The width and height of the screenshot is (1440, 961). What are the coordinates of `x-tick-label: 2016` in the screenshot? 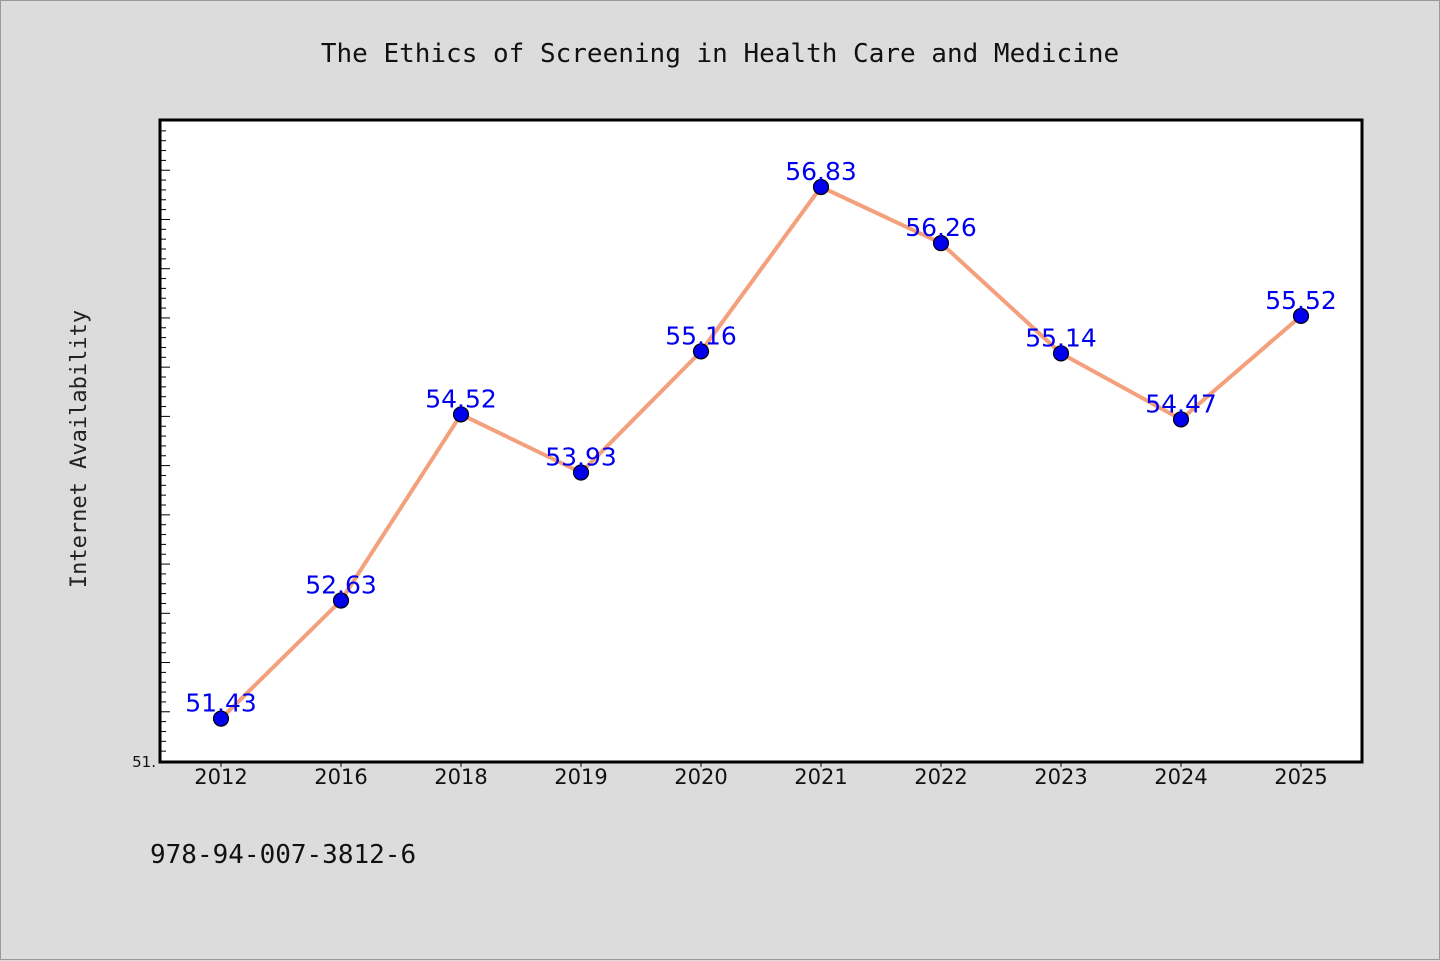 It's located at (340, 777).